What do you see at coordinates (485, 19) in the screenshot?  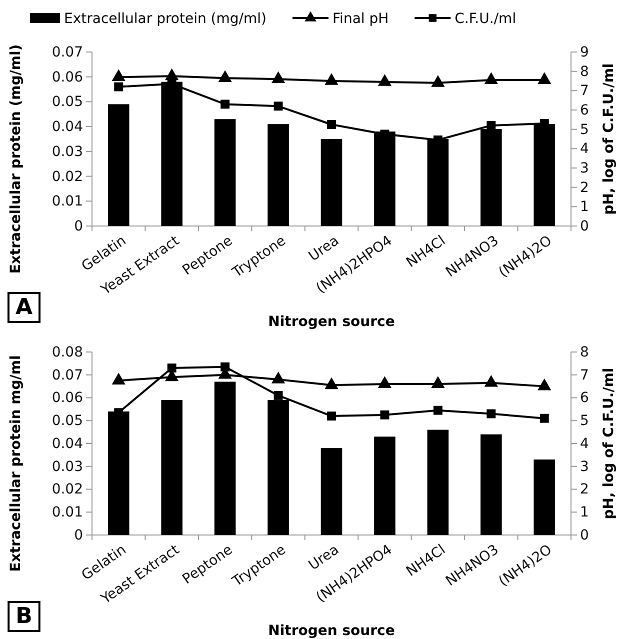 I see `legend-label: C.F.U./ml` at bounding box center [485, 19].